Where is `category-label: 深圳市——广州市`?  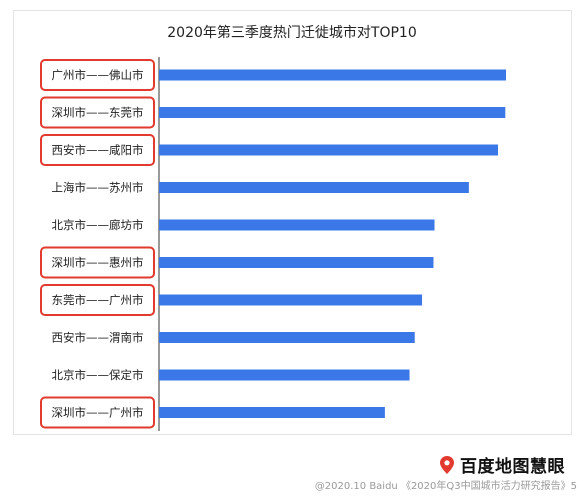
category-label: 深圳市——广州市 is located at coordinates (98, 413).